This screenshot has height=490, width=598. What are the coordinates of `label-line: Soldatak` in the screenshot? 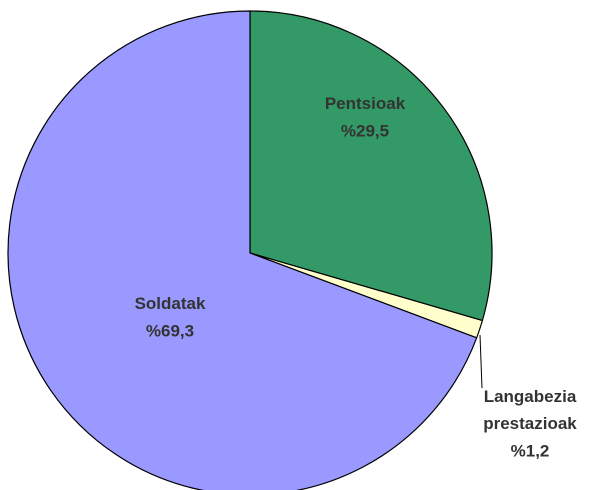 It's located at (170, 303).